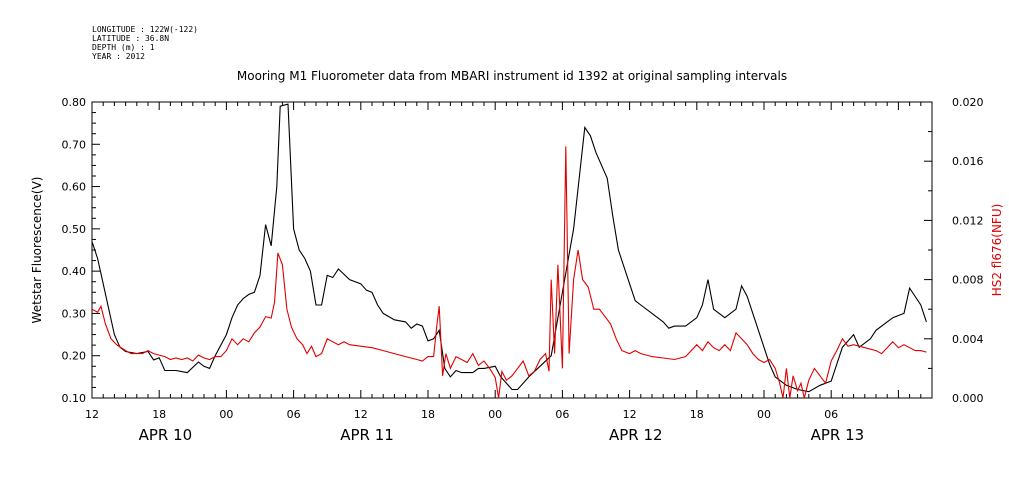  Describe the element at coordinates (636, 435) in the screenshot. I see `x-day-label: APR 12` at that location.